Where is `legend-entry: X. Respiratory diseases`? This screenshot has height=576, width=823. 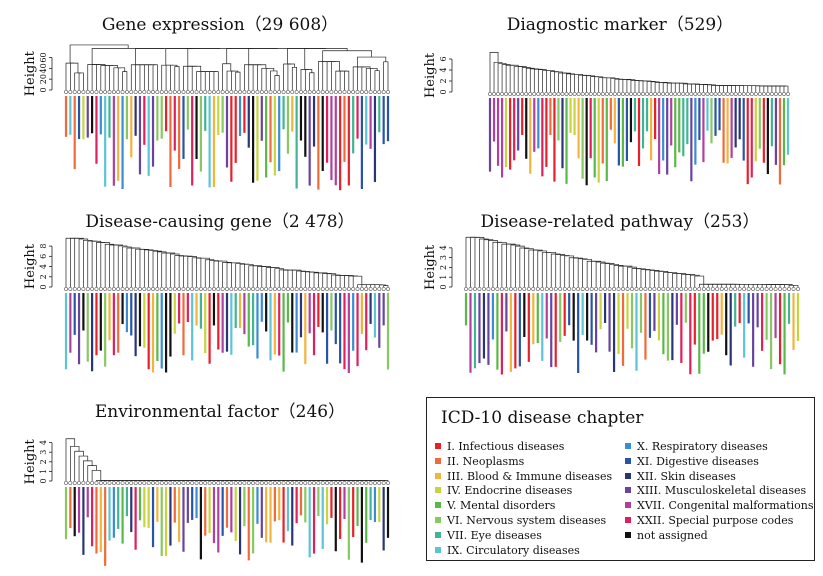 legend-entry: X. Respiratory diseases is located at coordinates (696, 446).